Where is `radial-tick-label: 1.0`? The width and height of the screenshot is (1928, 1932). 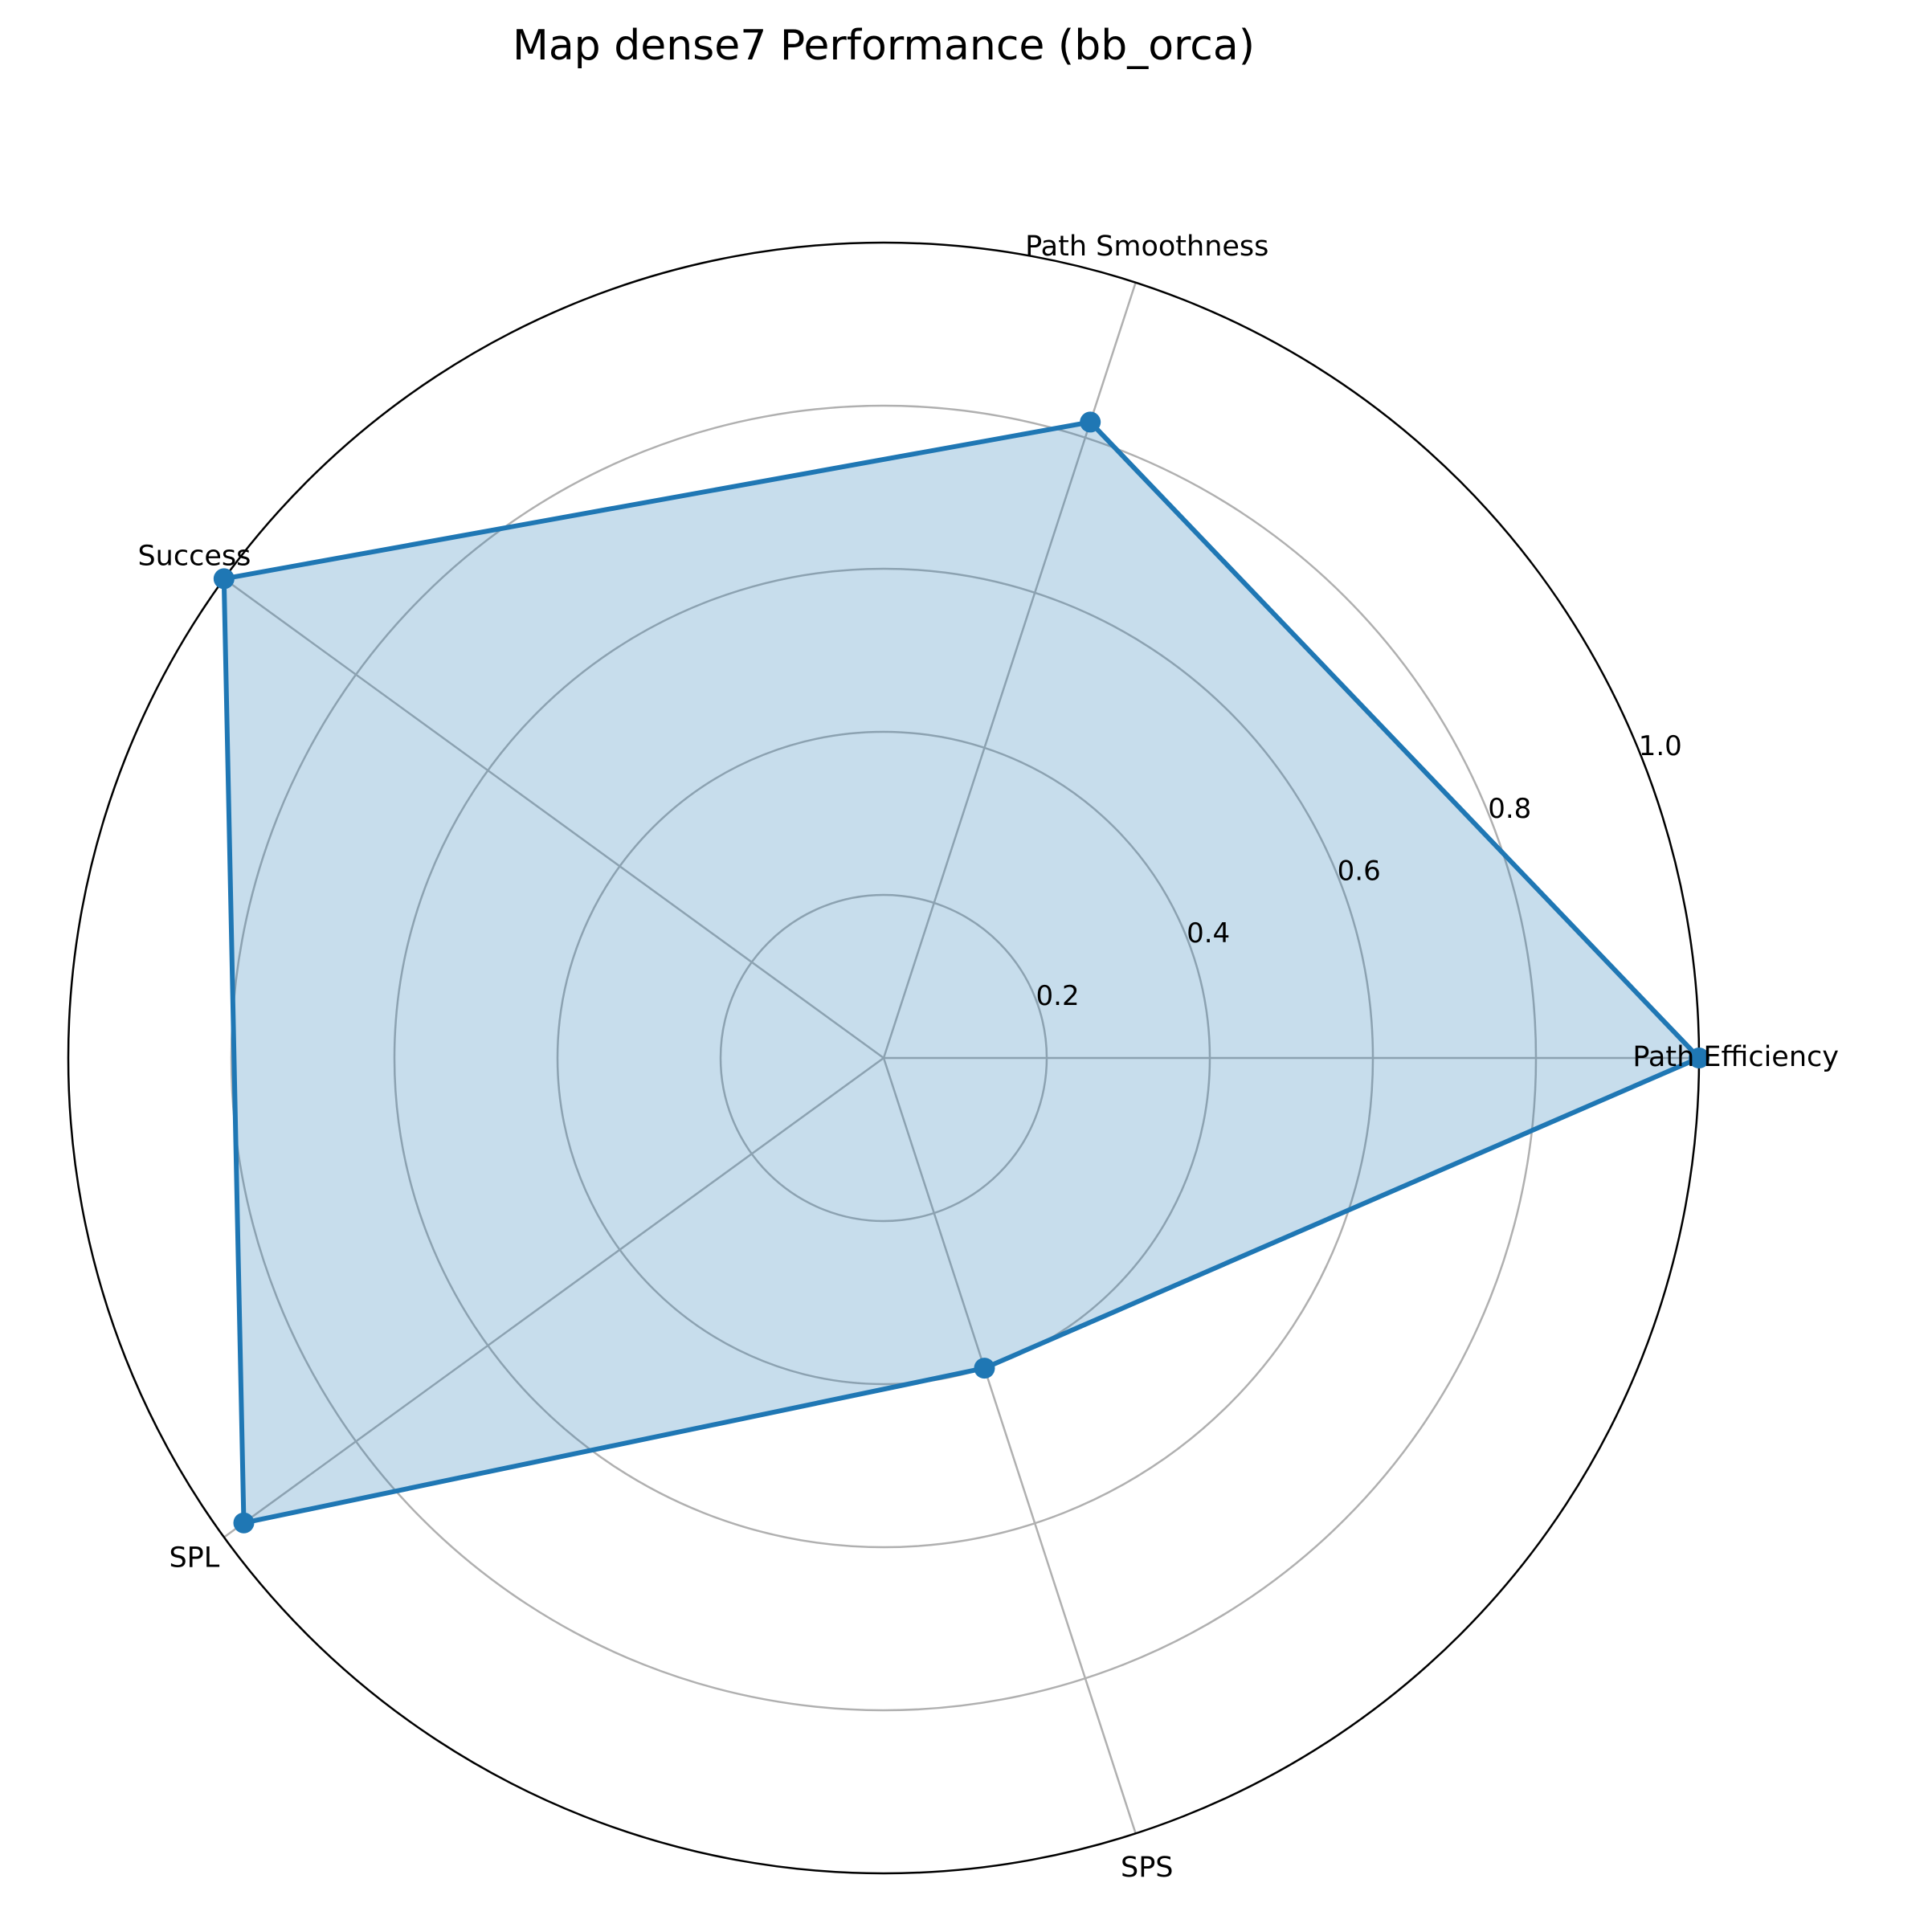 radial-tick-label: 1.0 is located at coordinates (1661, 746).